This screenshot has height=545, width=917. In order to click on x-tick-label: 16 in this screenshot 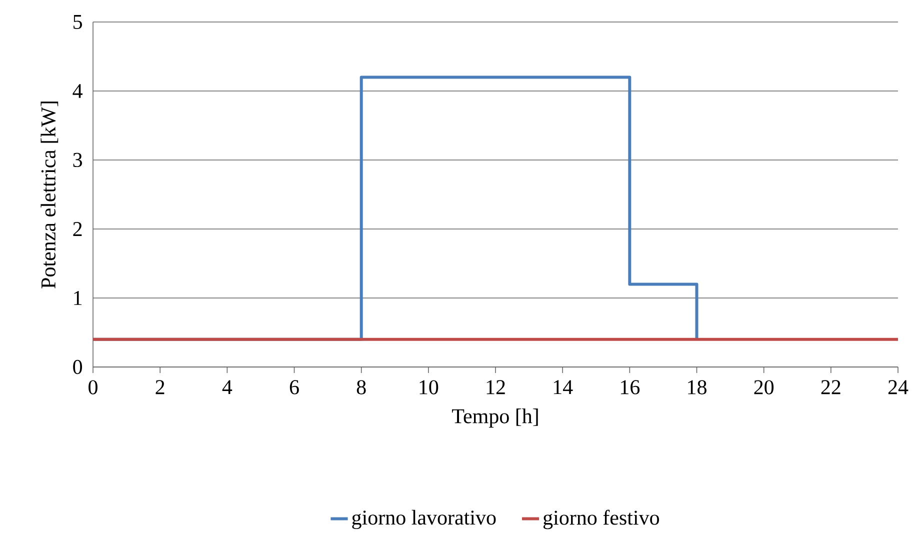, I will do `click(630, 387)`.